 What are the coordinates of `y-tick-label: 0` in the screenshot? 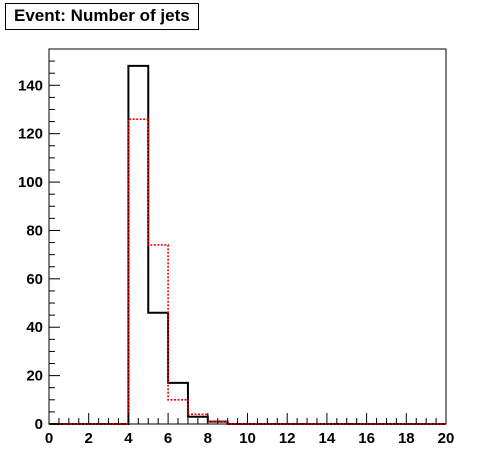 It's located at (39, 424).